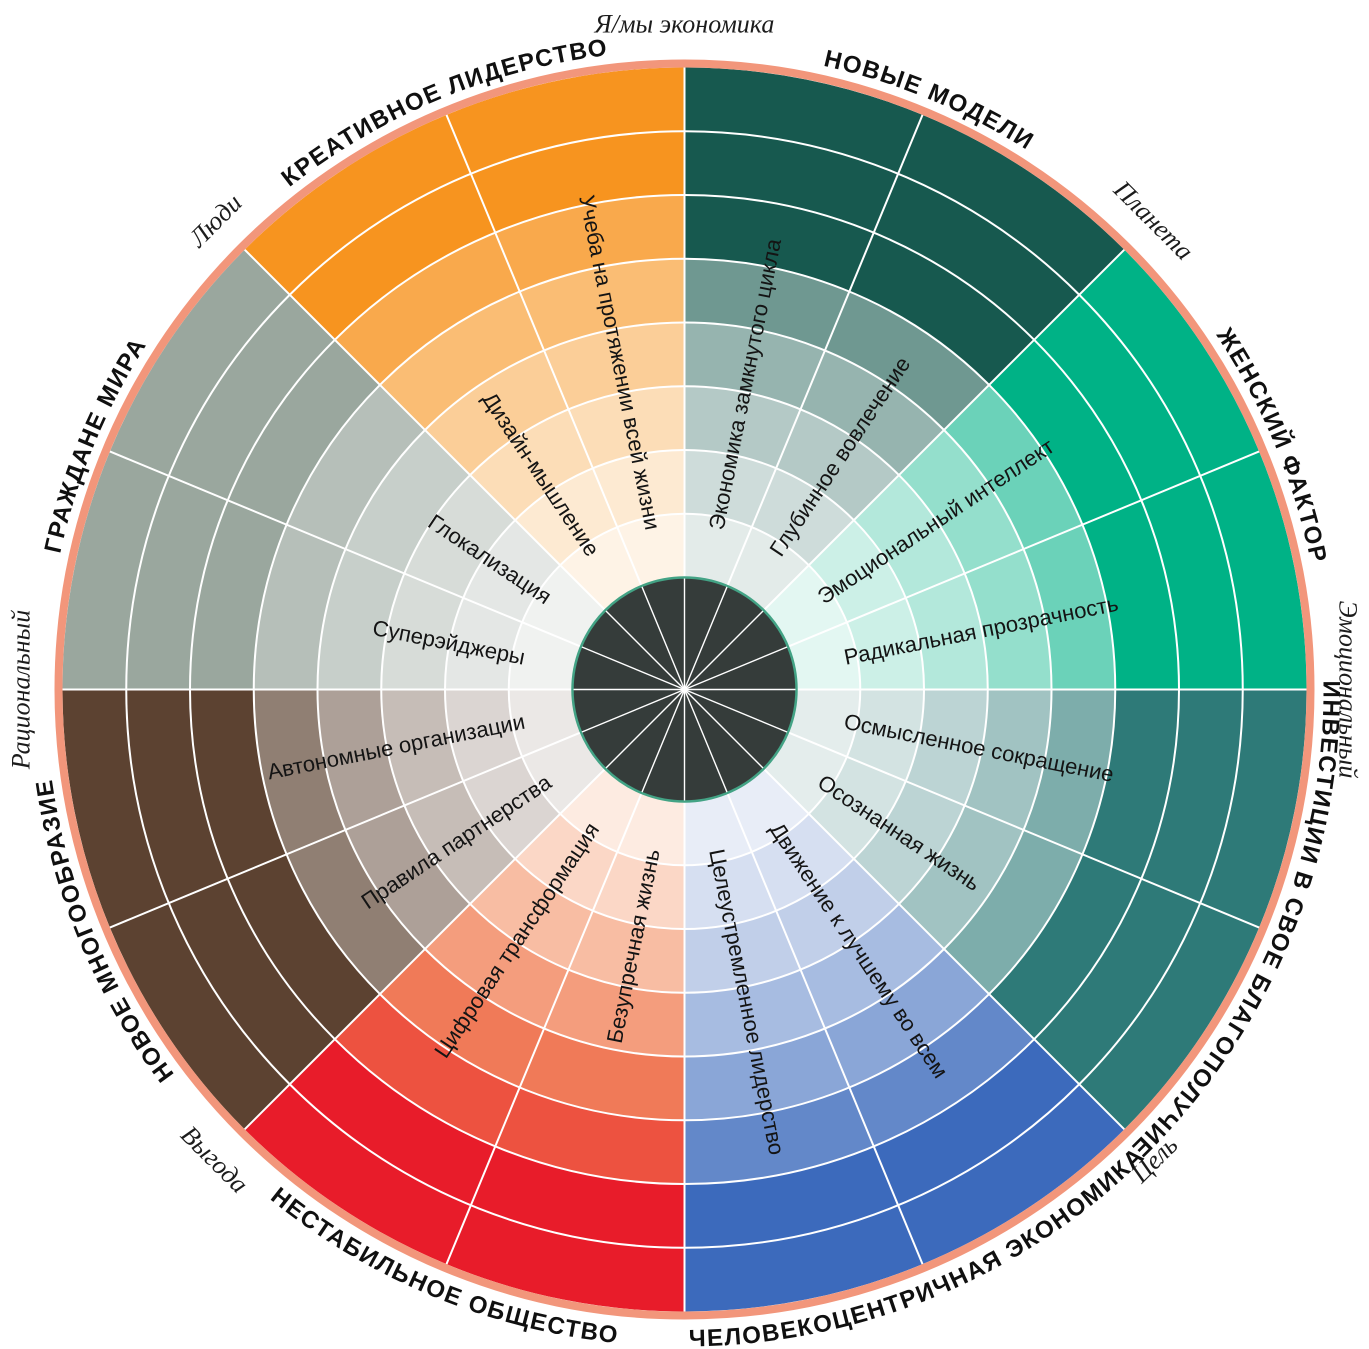 This screenshot has height=1349, width=1369. I want to click on axis-label: Эмоциональный, so click(1347, 690).